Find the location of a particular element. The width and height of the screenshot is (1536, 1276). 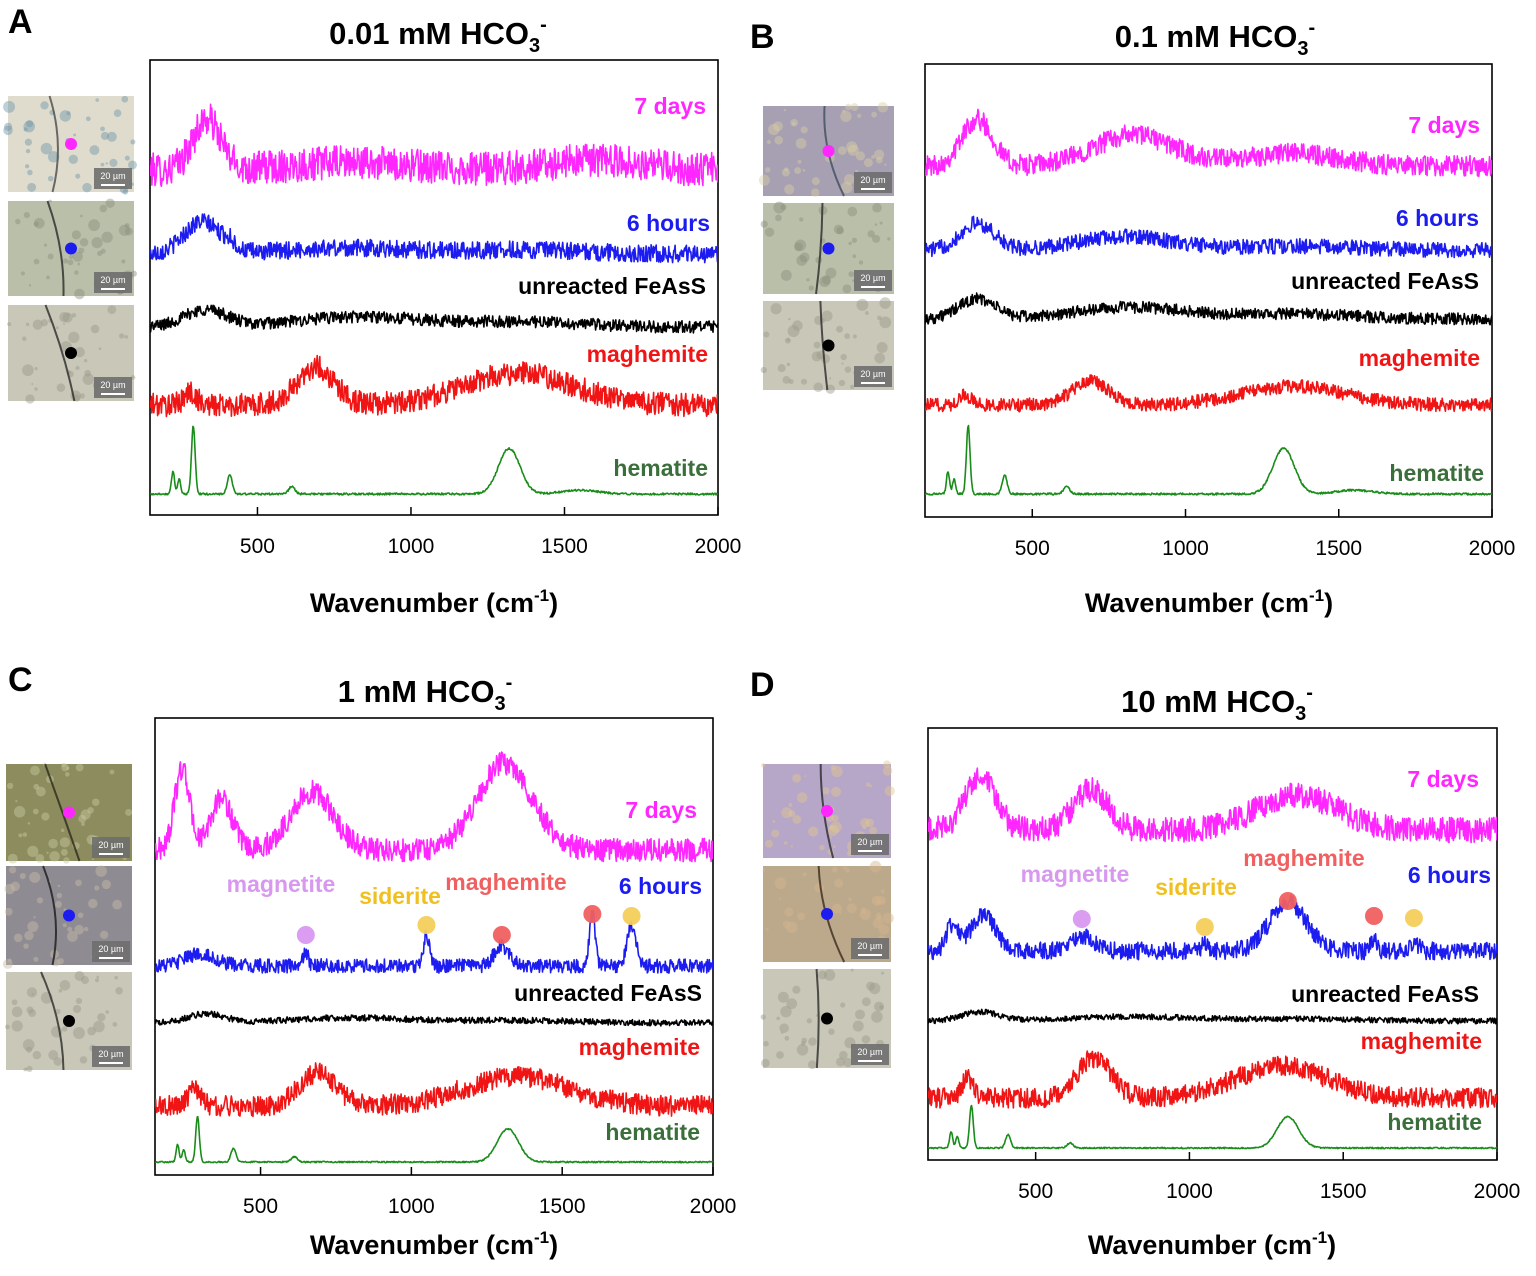

annotation-siderite: siderite is located at coordinates (400, 896).